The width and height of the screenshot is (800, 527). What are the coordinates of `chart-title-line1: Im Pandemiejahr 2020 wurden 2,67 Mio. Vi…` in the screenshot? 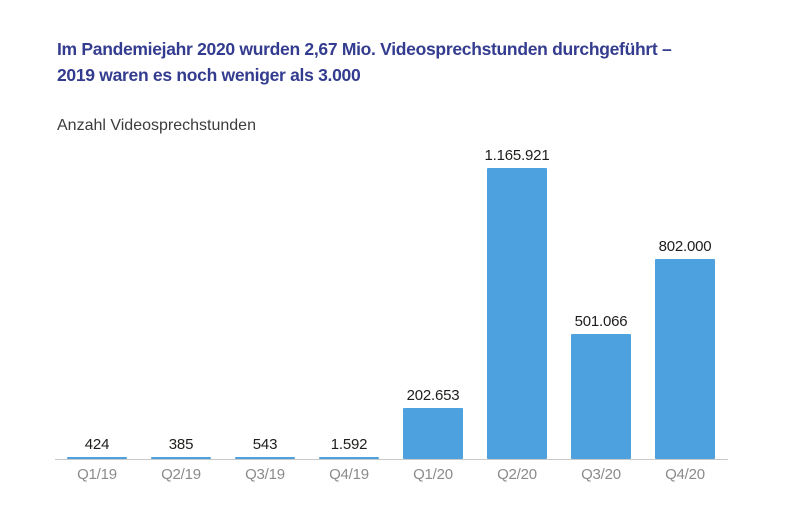 It's located at (364, 49).